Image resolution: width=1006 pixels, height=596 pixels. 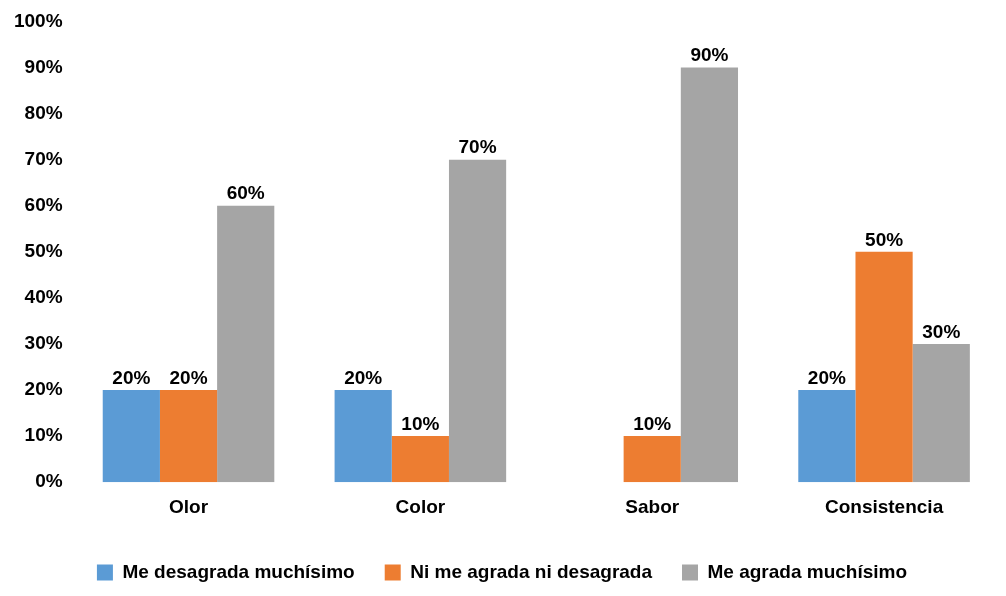 I want to click on legend-label: Me agrada muchísimo, so click(x=807, y=571).